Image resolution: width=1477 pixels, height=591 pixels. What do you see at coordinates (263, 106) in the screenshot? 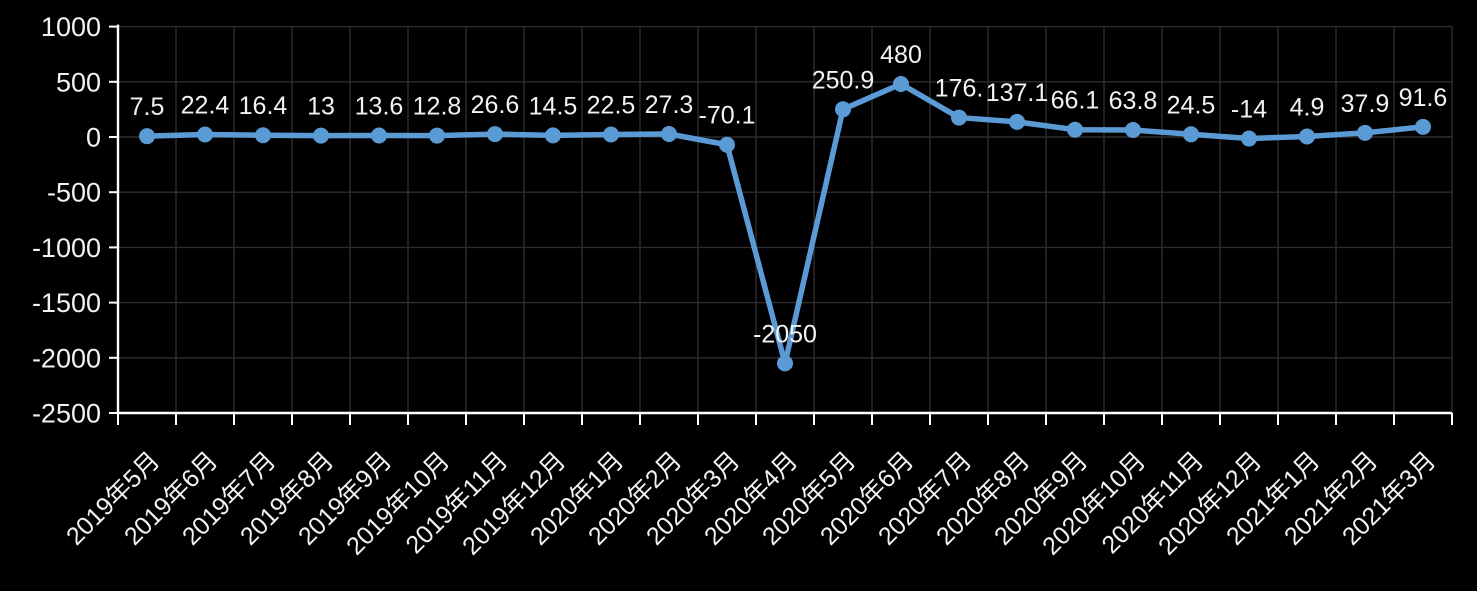
I see `data-point-label: 16.4` at bounding box center [263, 106].